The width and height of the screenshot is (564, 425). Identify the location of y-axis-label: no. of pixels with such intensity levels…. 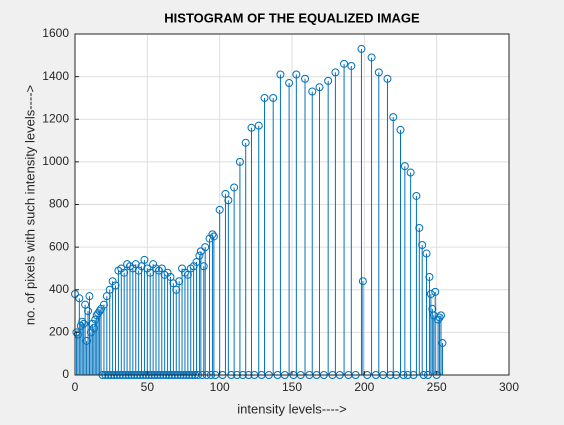
(29, 205).